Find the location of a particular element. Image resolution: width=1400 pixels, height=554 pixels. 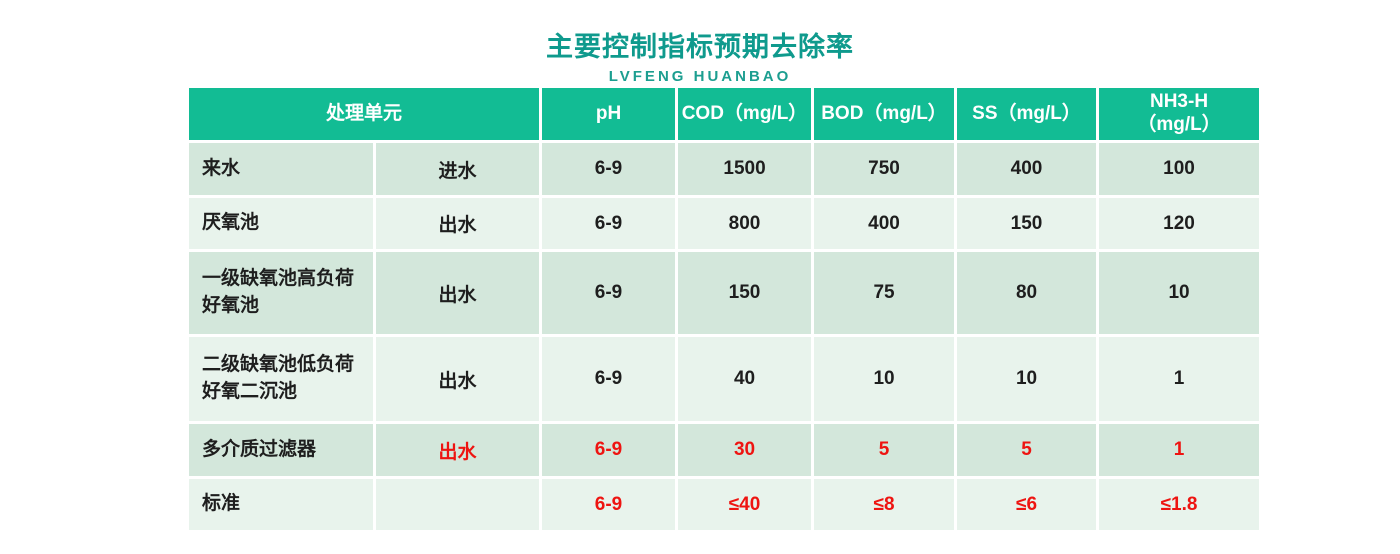

ss-cell: 80 is located at coordinates (1027, 293).